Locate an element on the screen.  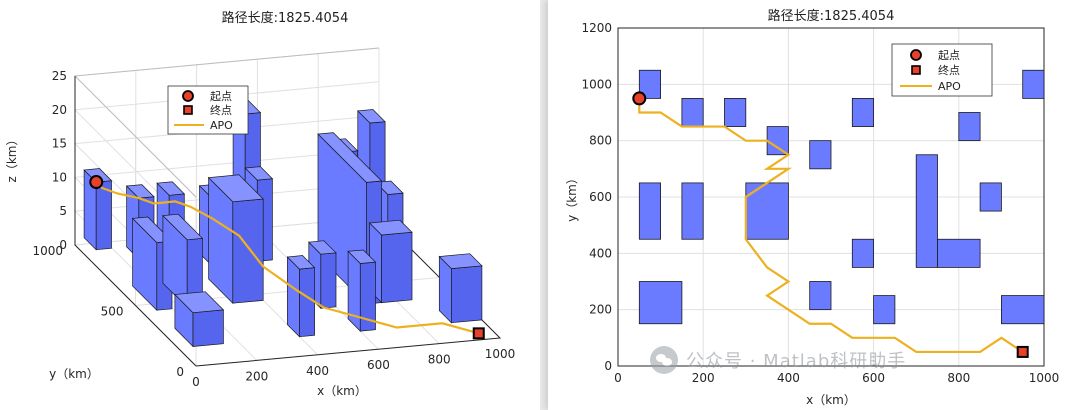
tick-label-x-3d: 600 is located at coordinates (378, 365).